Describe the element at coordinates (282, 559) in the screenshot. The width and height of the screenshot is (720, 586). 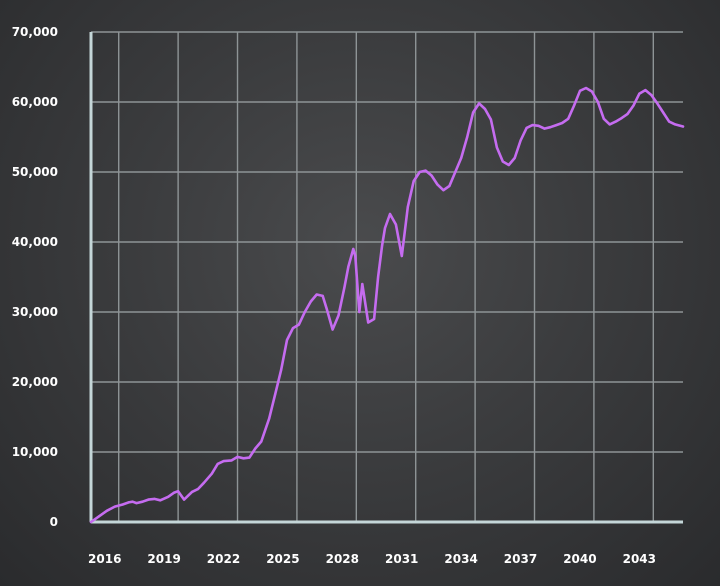
I see `x-tick-label: 2025` at that location.